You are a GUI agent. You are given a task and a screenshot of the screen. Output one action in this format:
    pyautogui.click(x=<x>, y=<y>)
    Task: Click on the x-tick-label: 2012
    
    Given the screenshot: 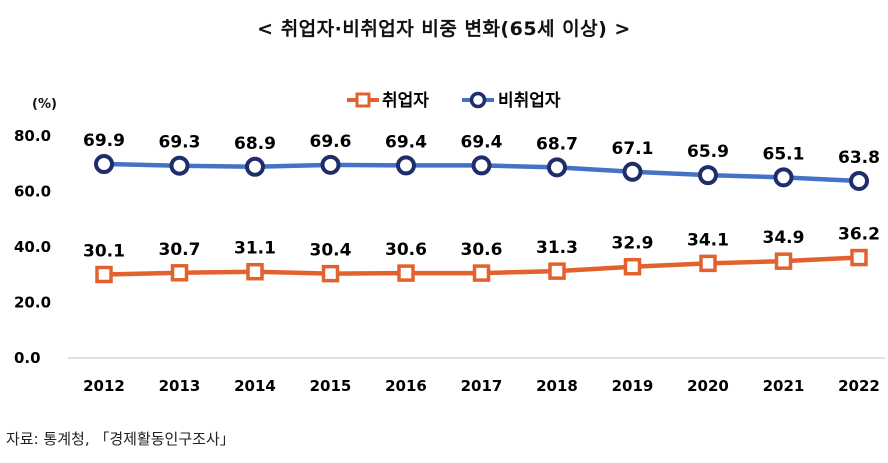 What is the action you would take?
    pyautogui.click(x=104, y=386)
    